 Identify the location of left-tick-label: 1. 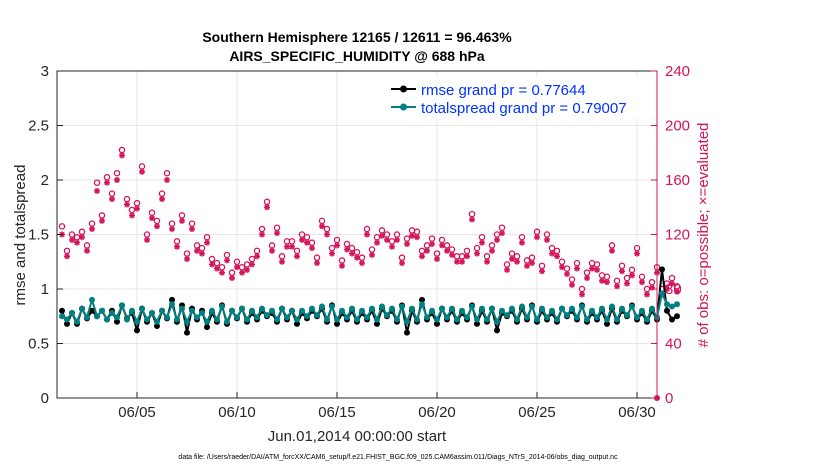
(45, 289).